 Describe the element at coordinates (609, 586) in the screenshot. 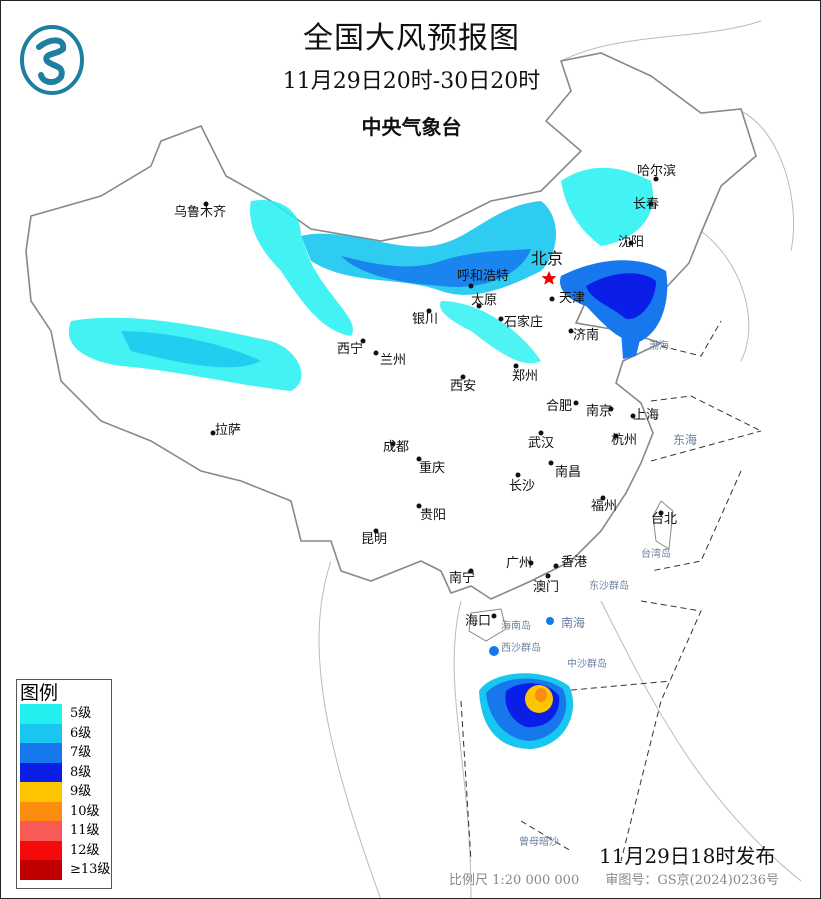

I see `island-label: 东沙群岛` at that location.